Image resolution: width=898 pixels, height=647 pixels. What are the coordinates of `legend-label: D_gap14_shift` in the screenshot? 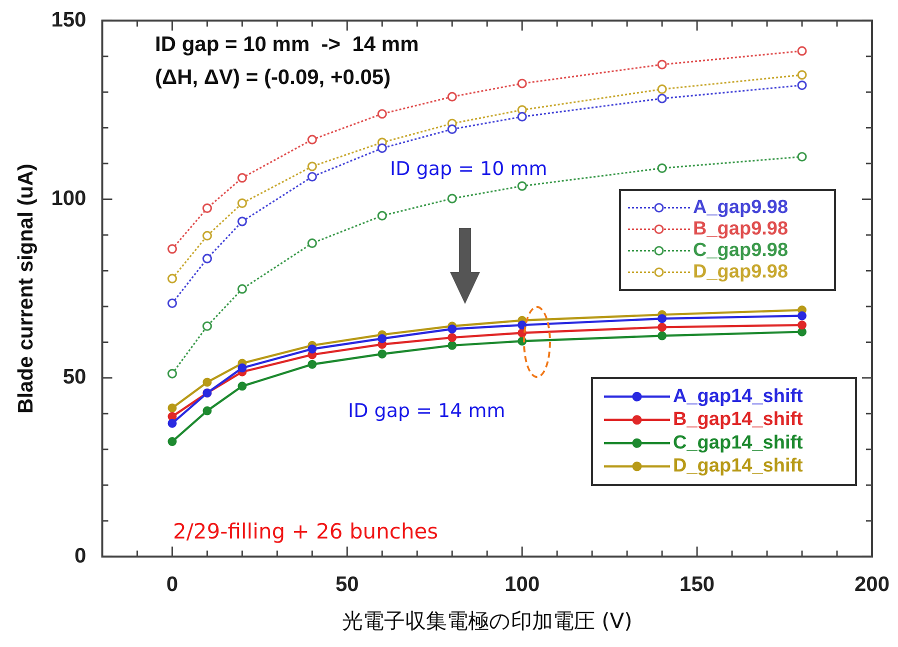 It's located at (738, 466).